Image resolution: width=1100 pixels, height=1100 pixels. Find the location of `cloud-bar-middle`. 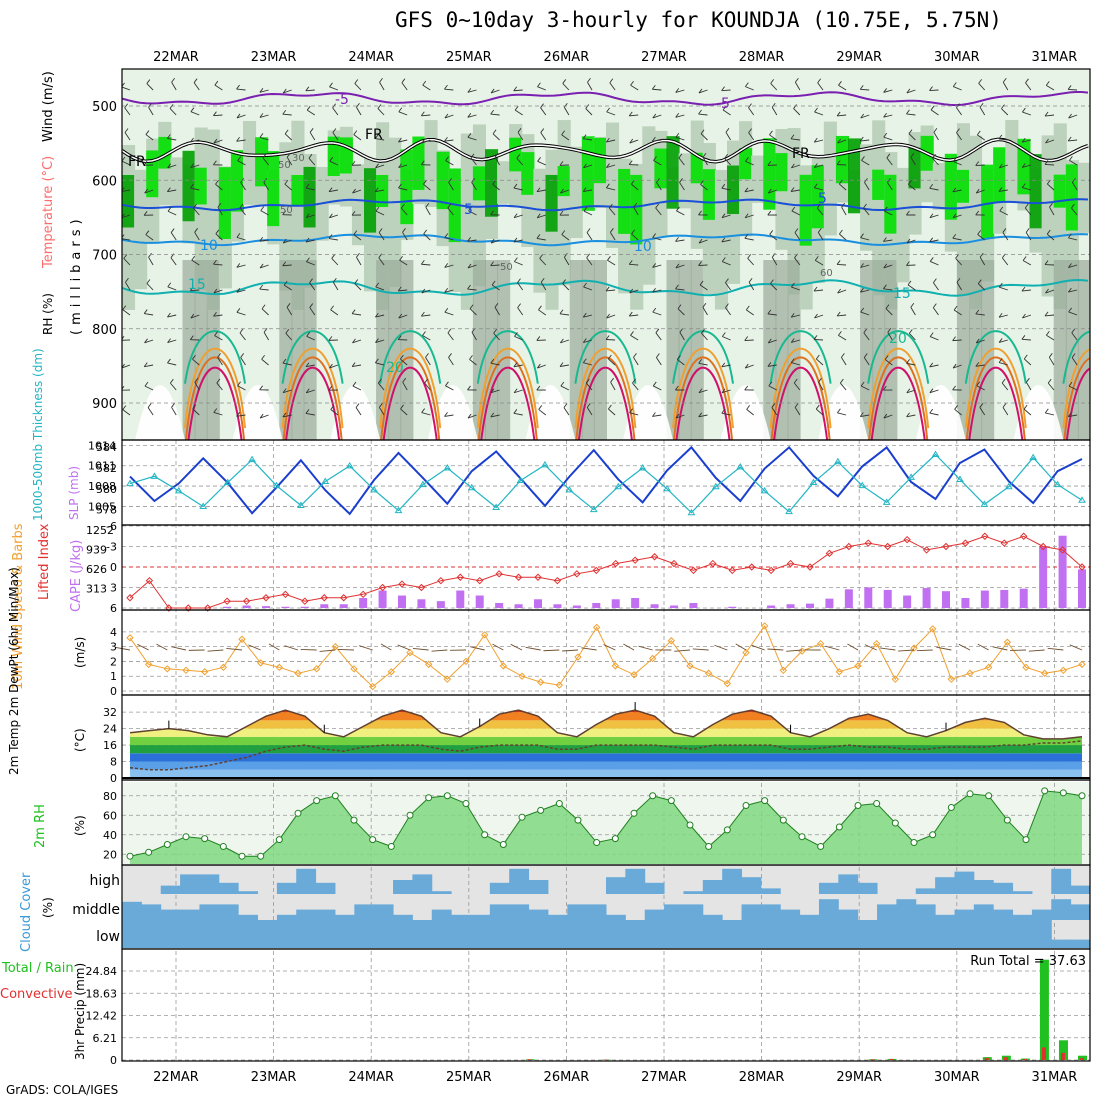

cloud-bar-middle is located at coordinates (925, 912).